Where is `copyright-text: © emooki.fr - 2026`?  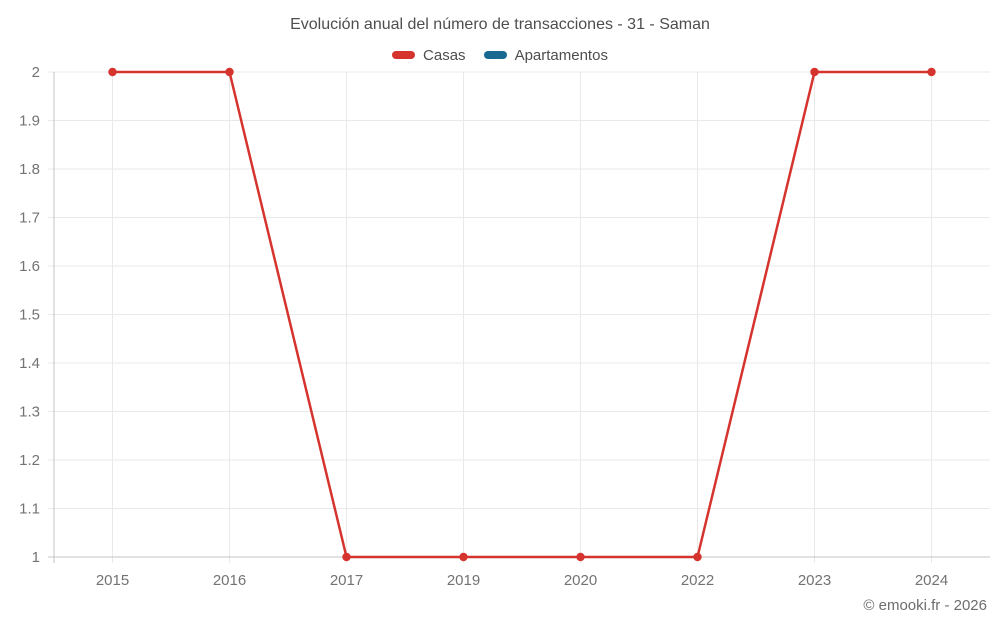
copyright-text: © emooki.fr - 2026 is located at coordinates (925, 605).